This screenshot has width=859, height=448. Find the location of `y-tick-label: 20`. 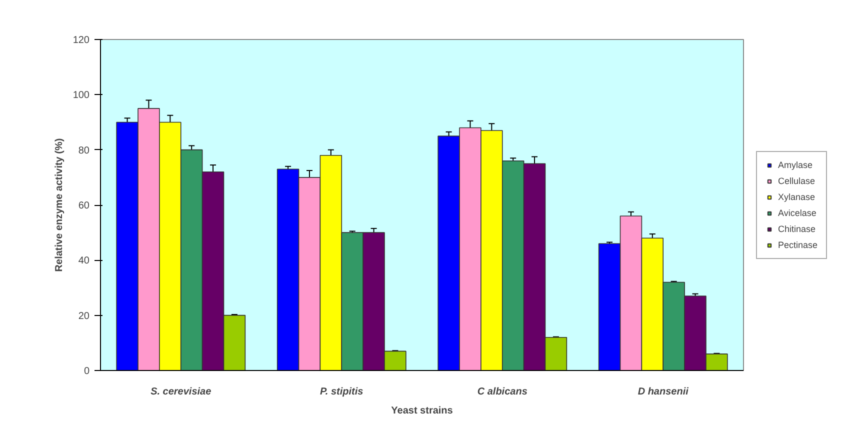

y-tick-label: 20 is located at coordinates (84, 316).